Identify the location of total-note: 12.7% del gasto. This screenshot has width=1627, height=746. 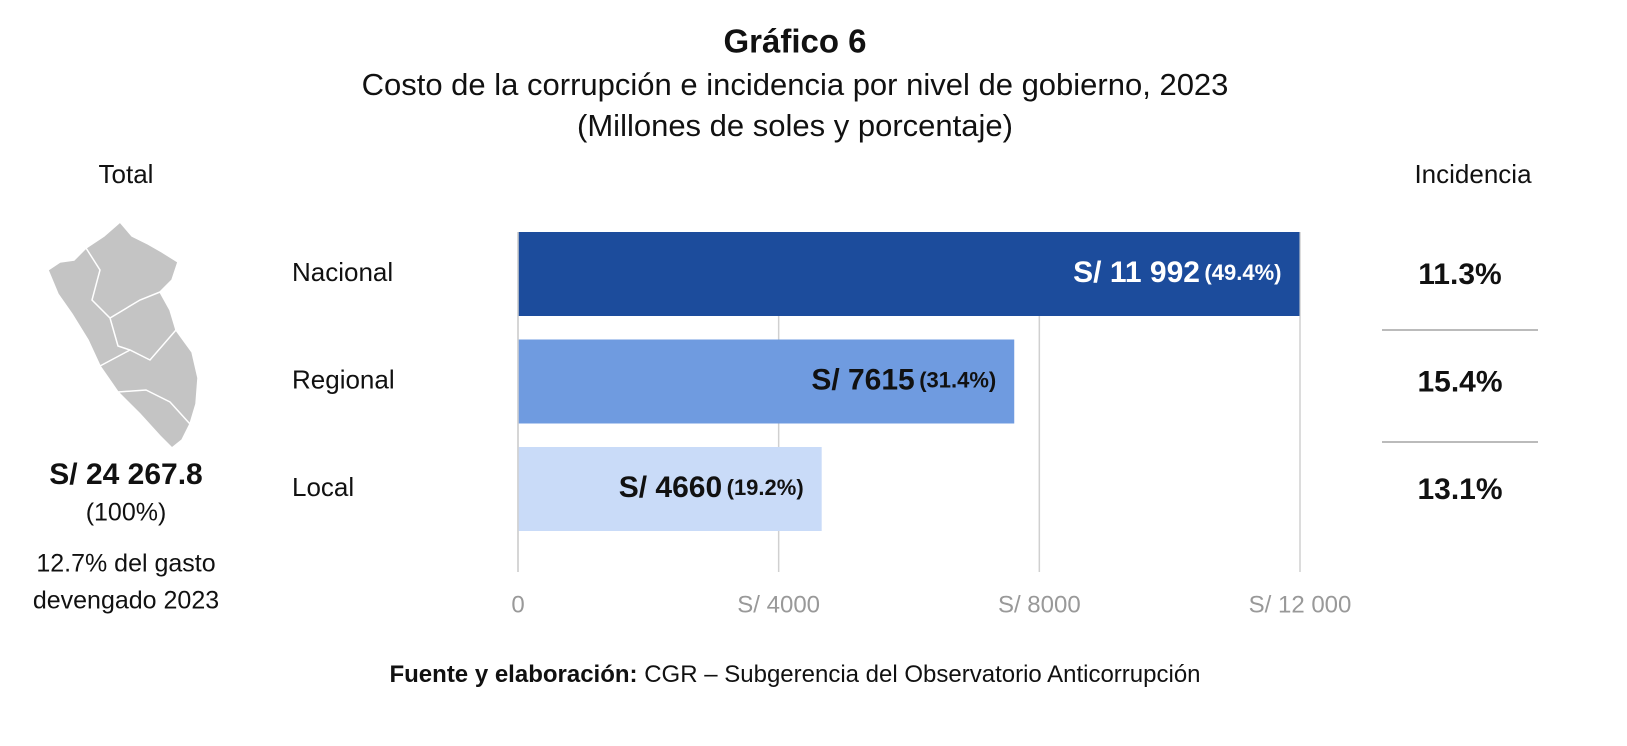
(125, 564).